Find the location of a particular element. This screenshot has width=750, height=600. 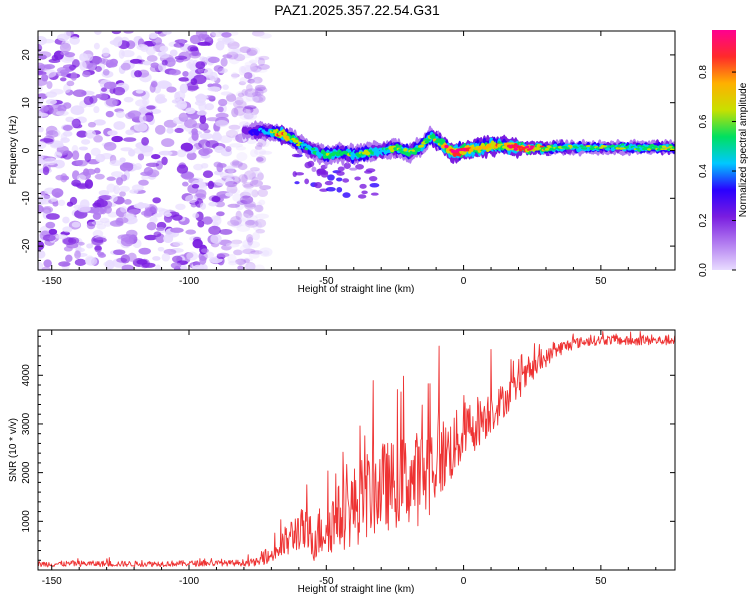

colorbar-tick-label: 0.0 is located at coordinates (703, 270).